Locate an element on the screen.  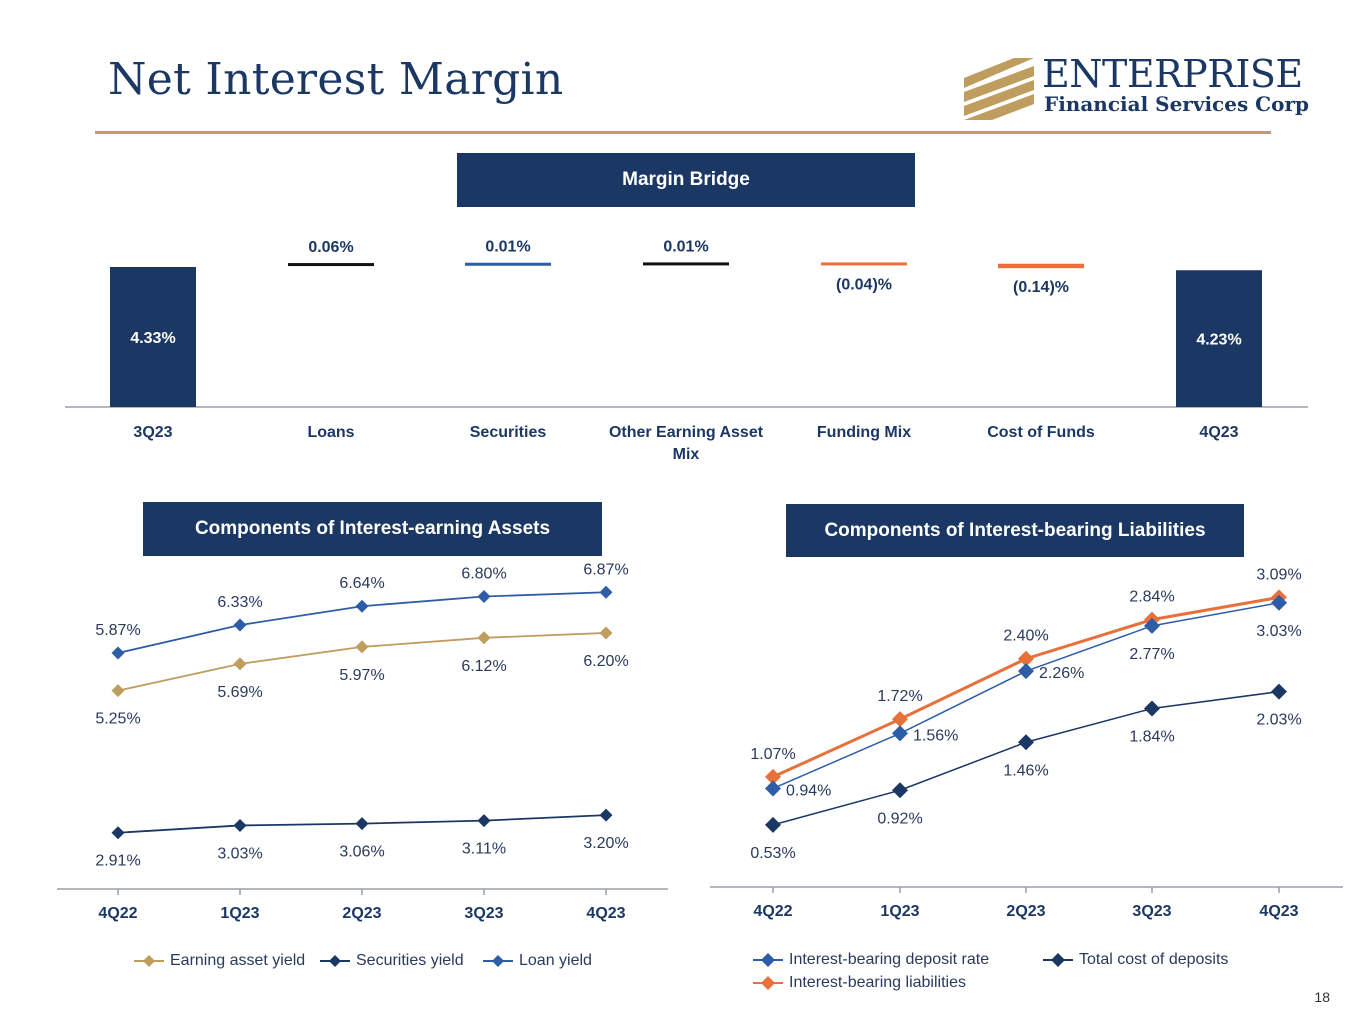
interest-bearing-liabilities-data-label: 3.03% is located at coordinates (1278, 631).